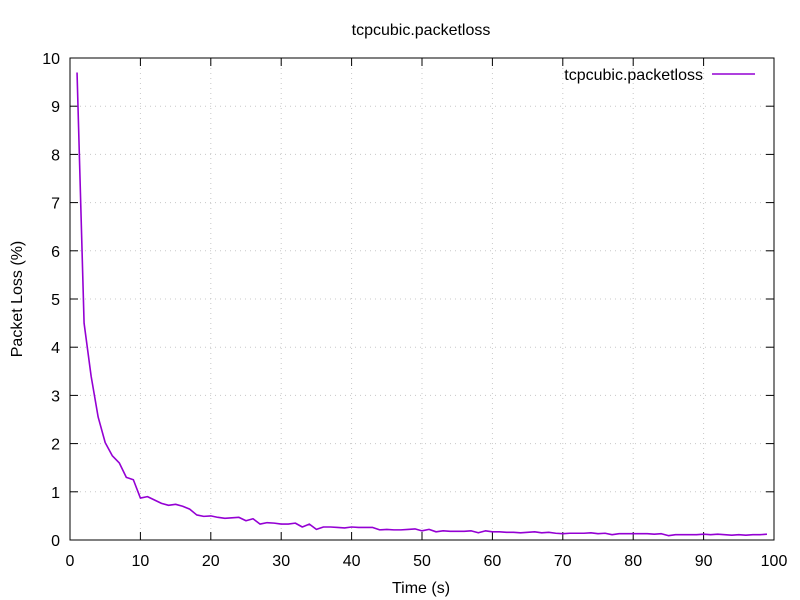 The width and height of the screenshot is (800, 600). I want to click on x-tick-label: 0, so click(70, 561).